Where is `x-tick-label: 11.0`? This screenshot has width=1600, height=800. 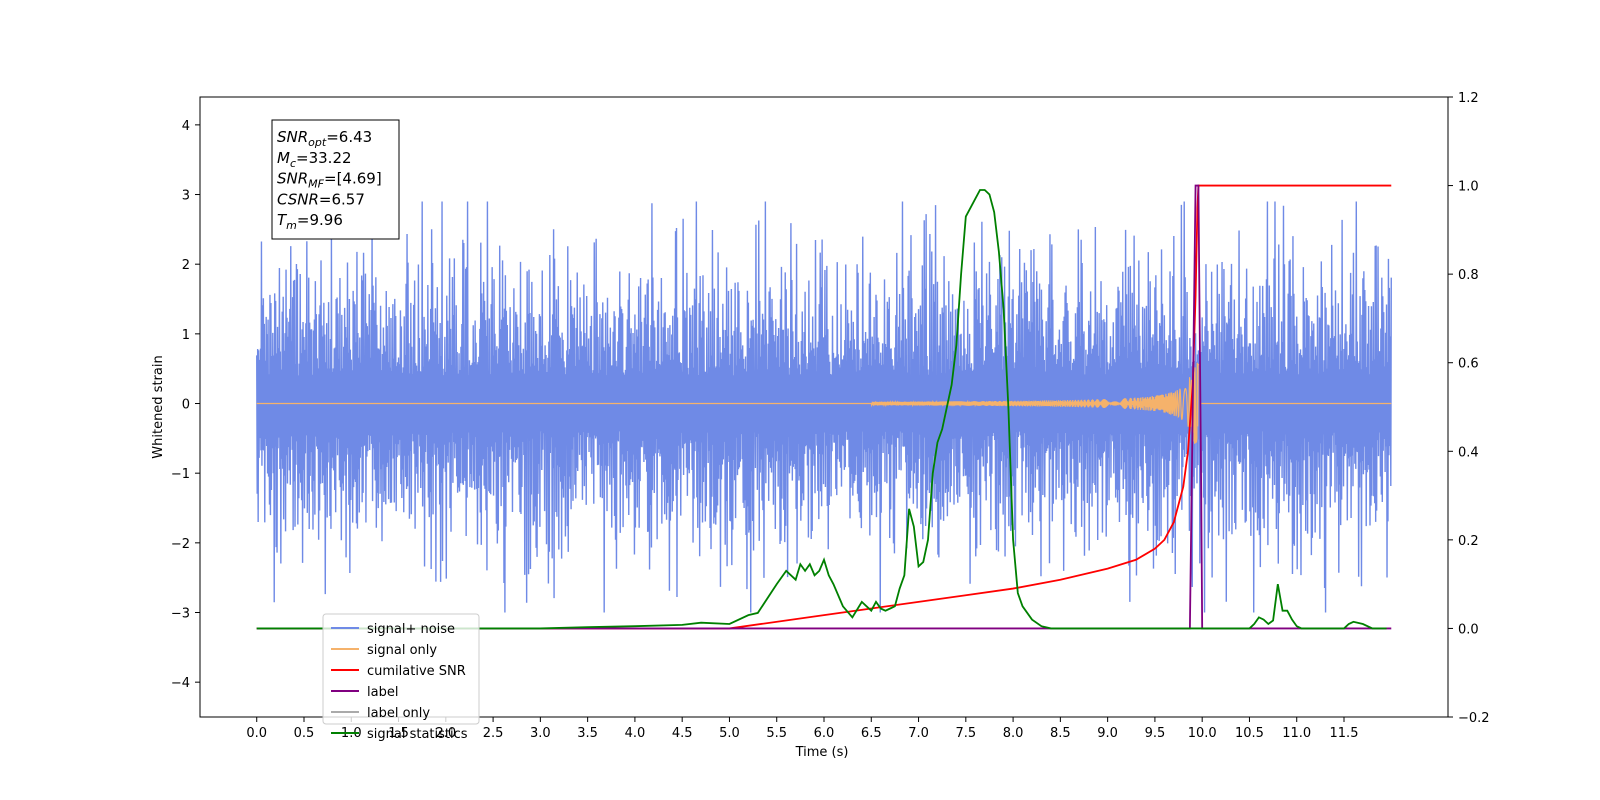 x-tick-label: 11.0 is located at coordinates (1296, 733).